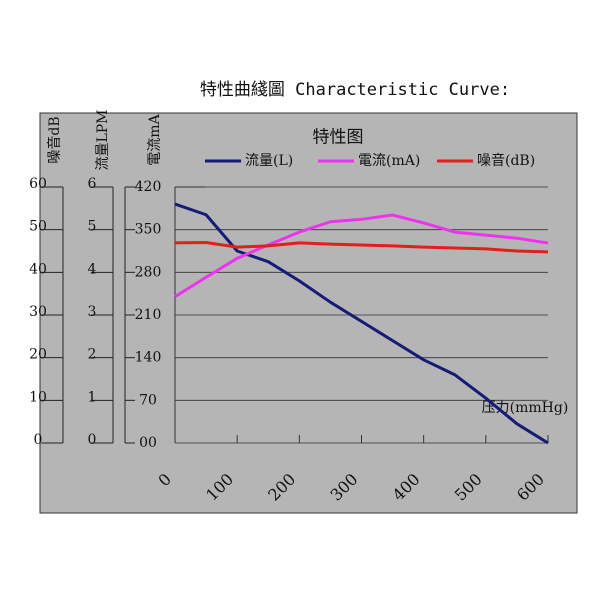  Describe the element at coordinates (338, 138) in the screenshot. I see `chart-title: 特性图` at that location.